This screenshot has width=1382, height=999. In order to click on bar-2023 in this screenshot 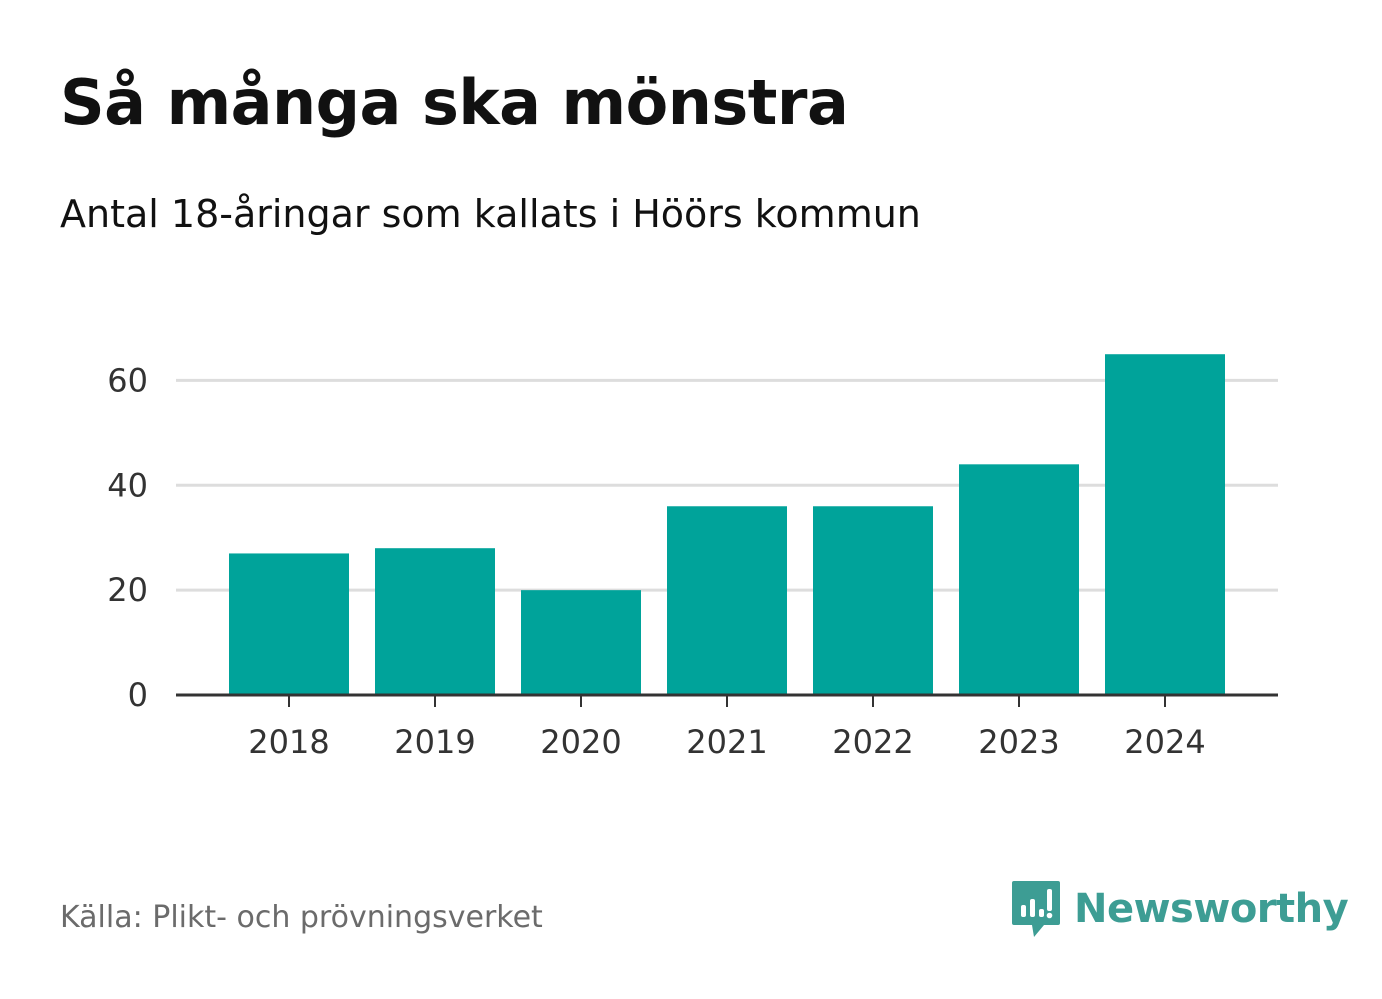, I will do `click(1019, 579)`.